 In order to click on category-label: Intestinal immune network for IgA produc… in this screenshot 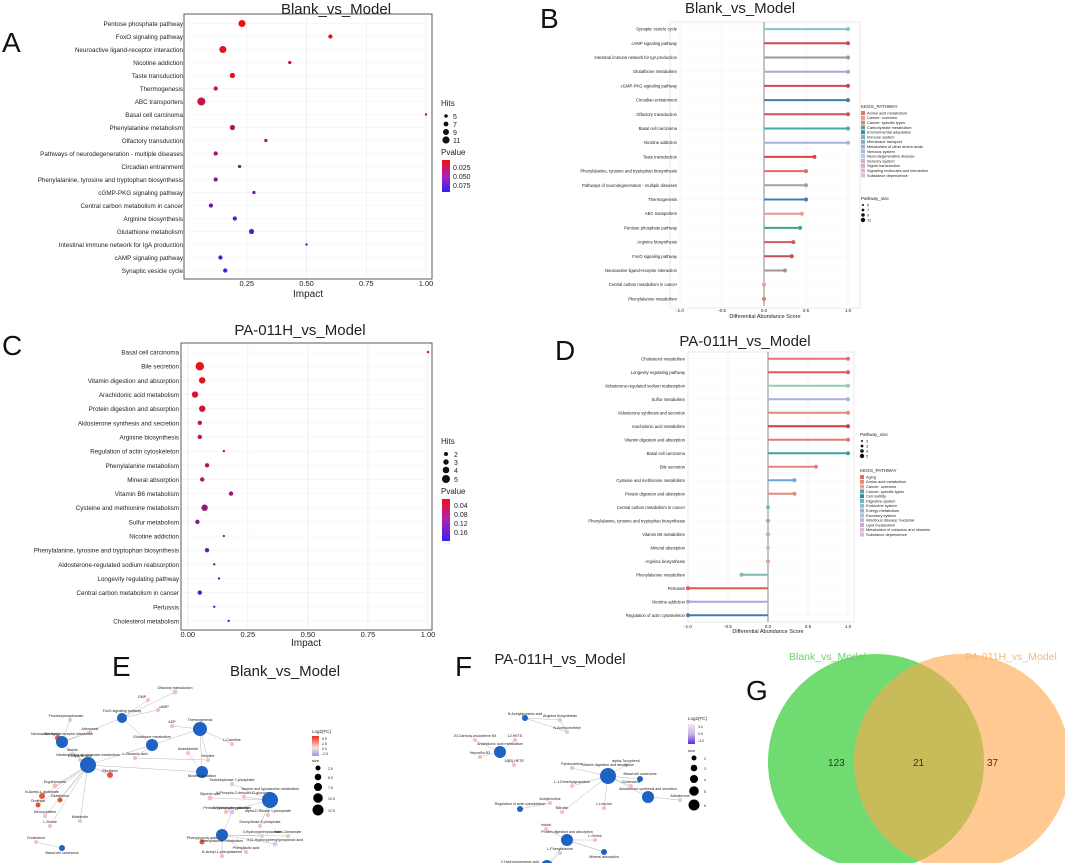, I will do `click(635, 57)`.